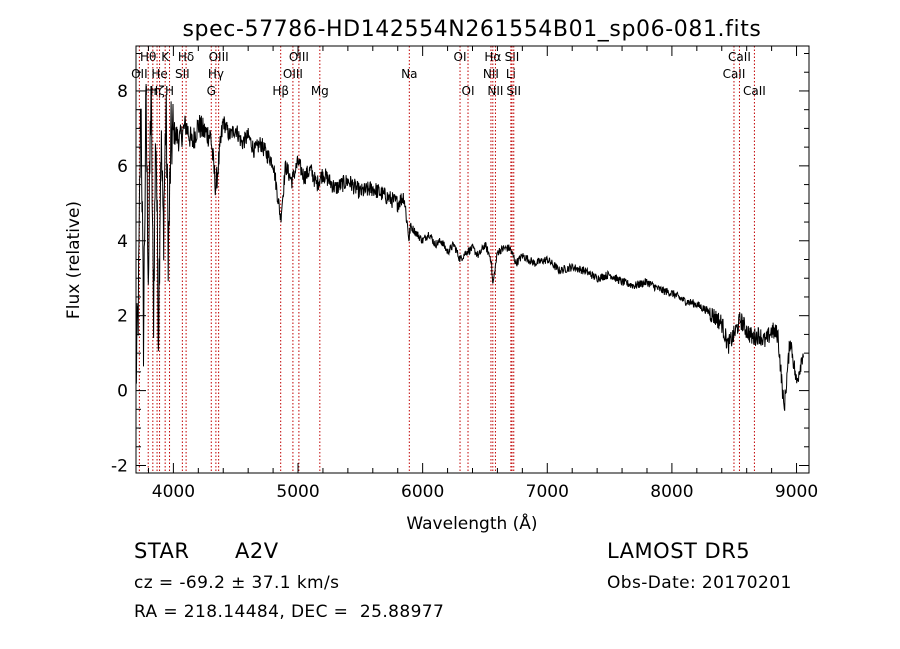  I want to click on marker-label: G, so click(211, 91).